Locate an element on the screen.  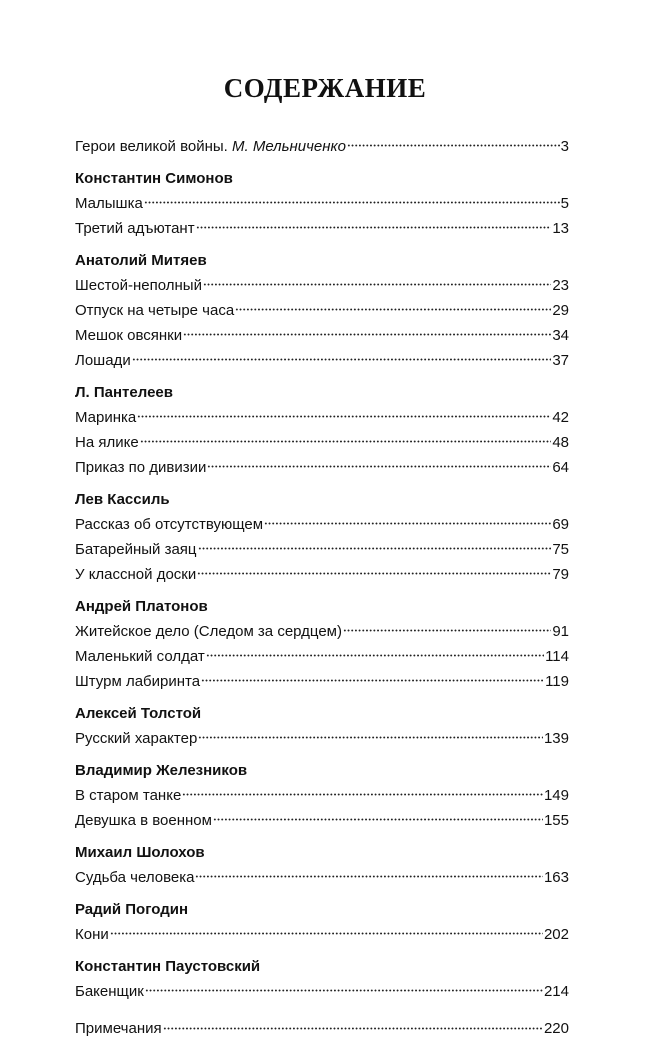
toc-entry: Лошади 37 is located at coordinates (322, 357).